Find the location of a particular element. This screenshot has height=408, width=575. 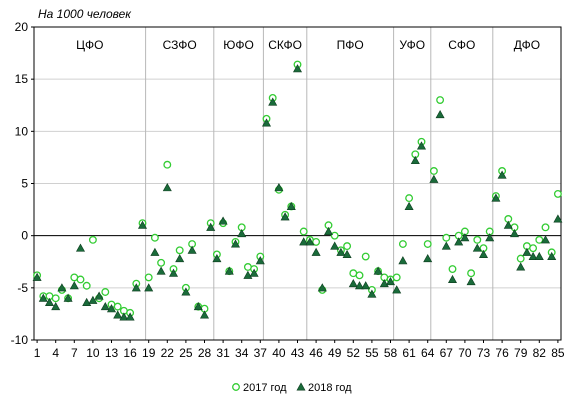

x-tick-label: 1 is located at coordinates (37, 353).